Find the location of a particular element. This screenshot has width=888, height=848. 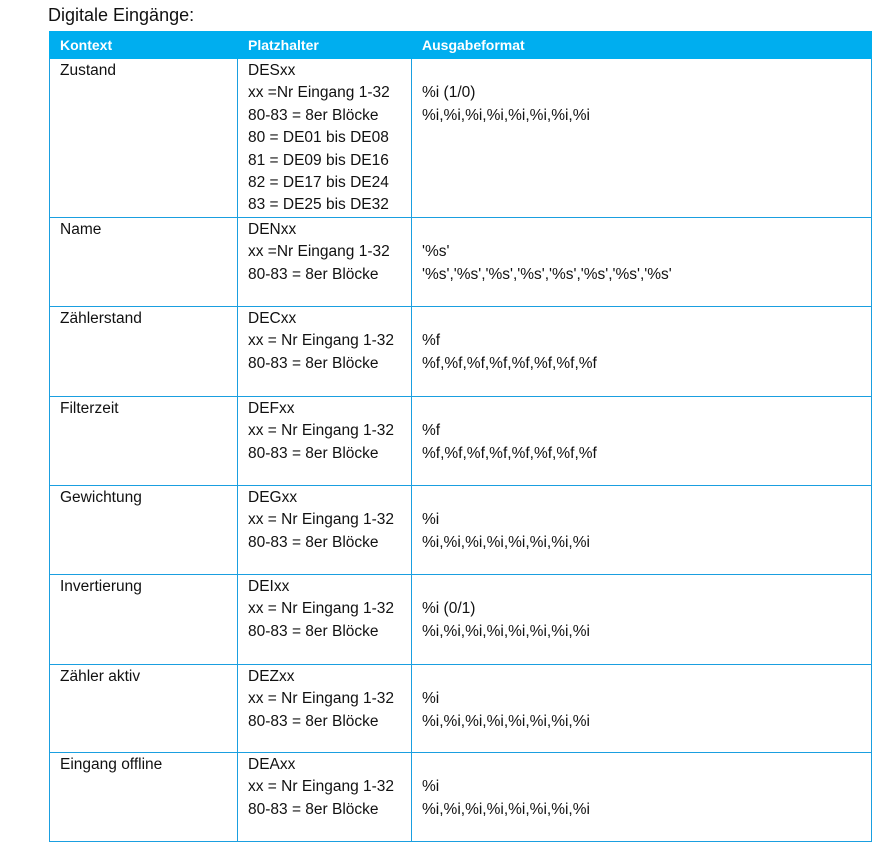

context-text: Name is located at coordinates (81, 229).